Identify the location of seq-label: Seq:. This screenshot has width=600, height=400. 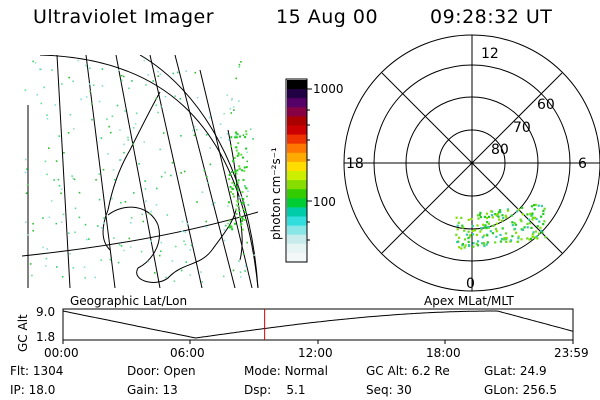
(379, 390).